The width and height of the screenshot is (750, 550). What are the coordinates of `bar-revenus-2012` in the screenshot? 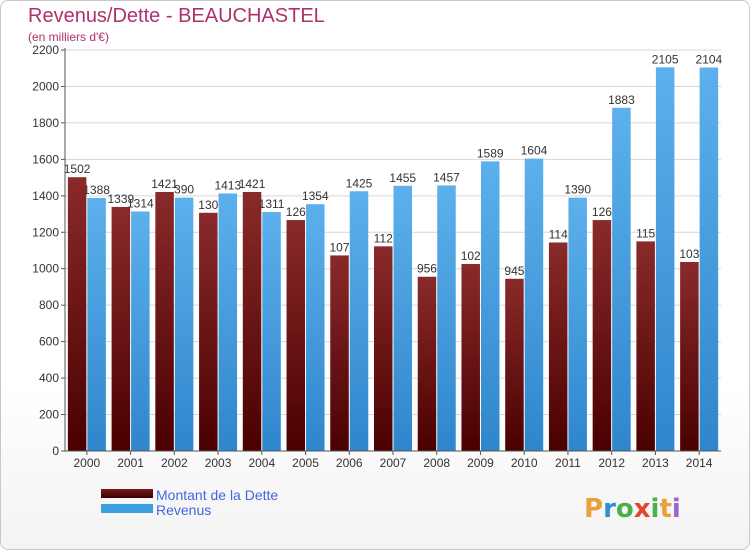 It's located at (621, 279).